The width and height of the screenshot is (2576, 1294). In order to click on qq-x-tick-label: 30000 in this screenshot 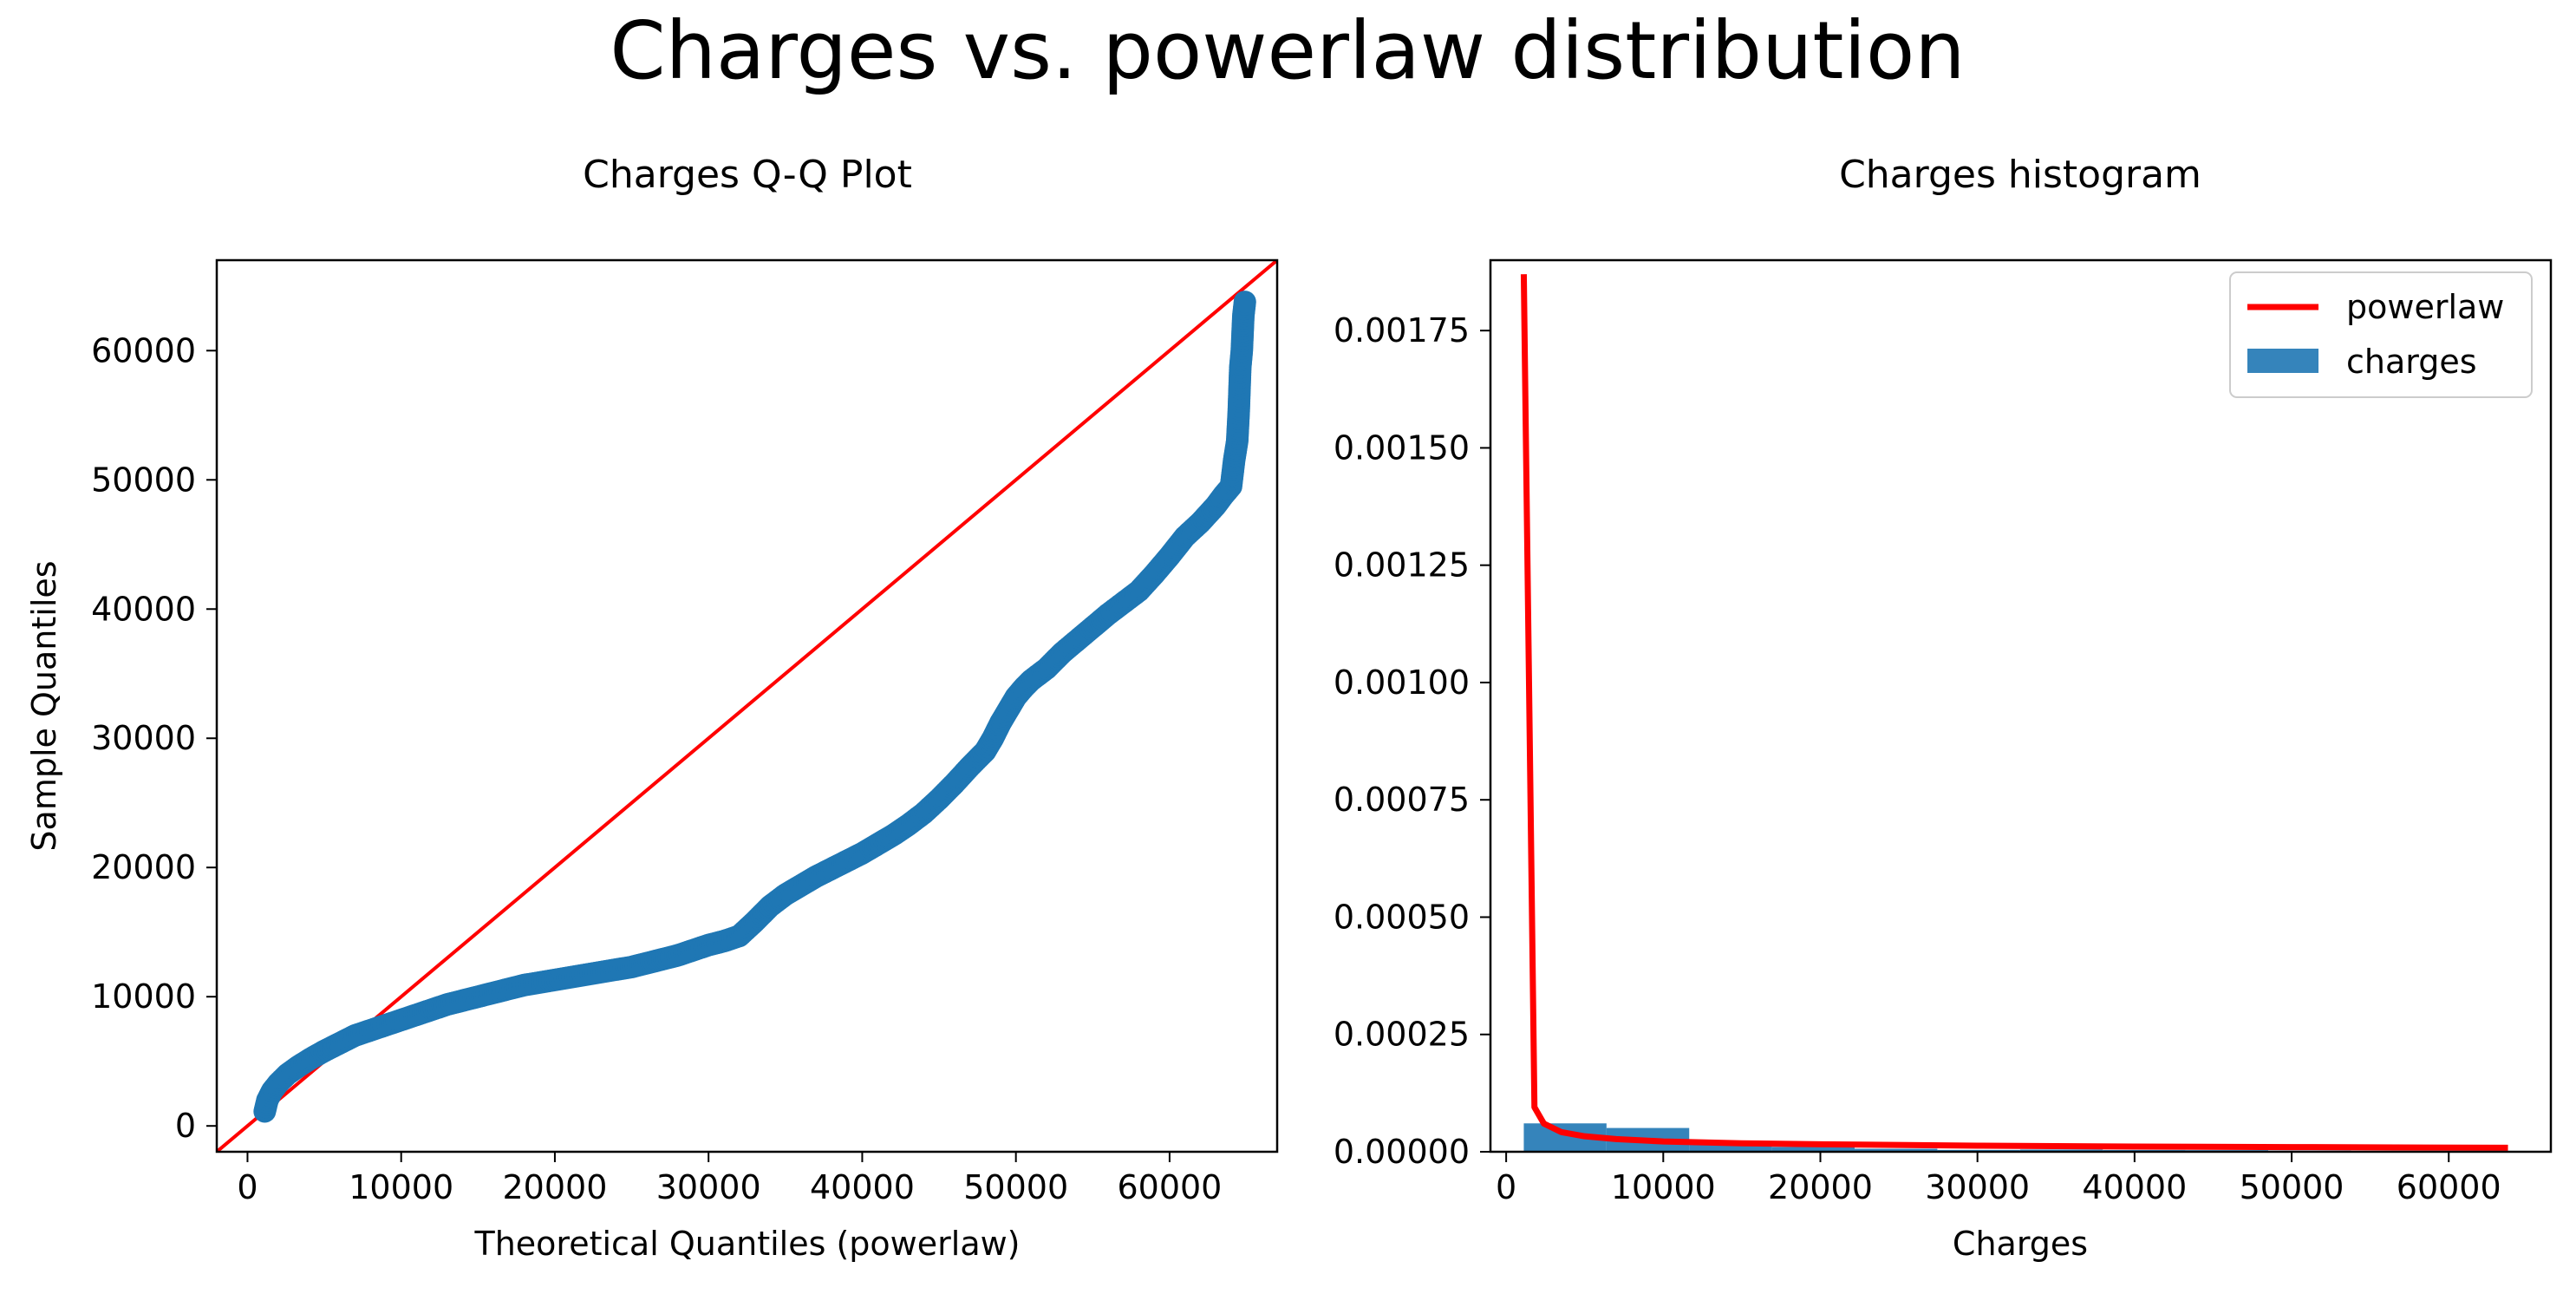, I will do `click(708, 1187)`.